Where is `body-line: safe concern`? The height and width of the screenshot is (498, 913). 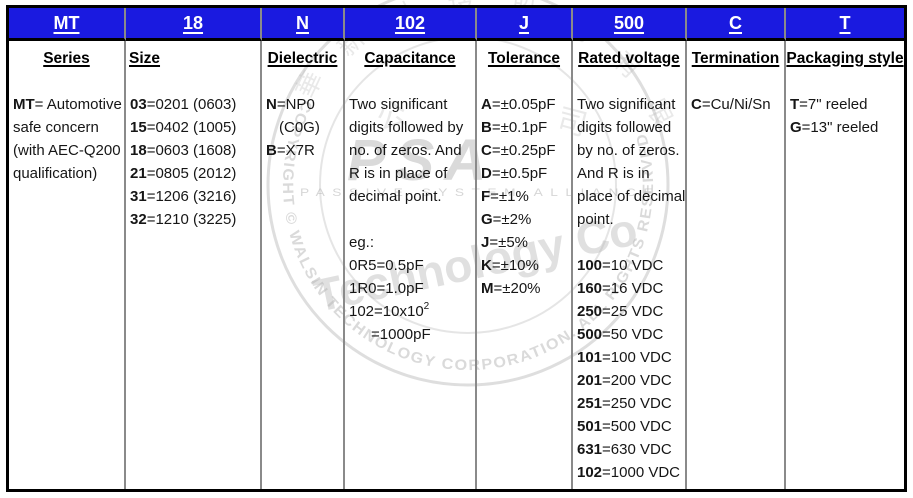 body-line: safe concern is located at coordinates (56, 127).